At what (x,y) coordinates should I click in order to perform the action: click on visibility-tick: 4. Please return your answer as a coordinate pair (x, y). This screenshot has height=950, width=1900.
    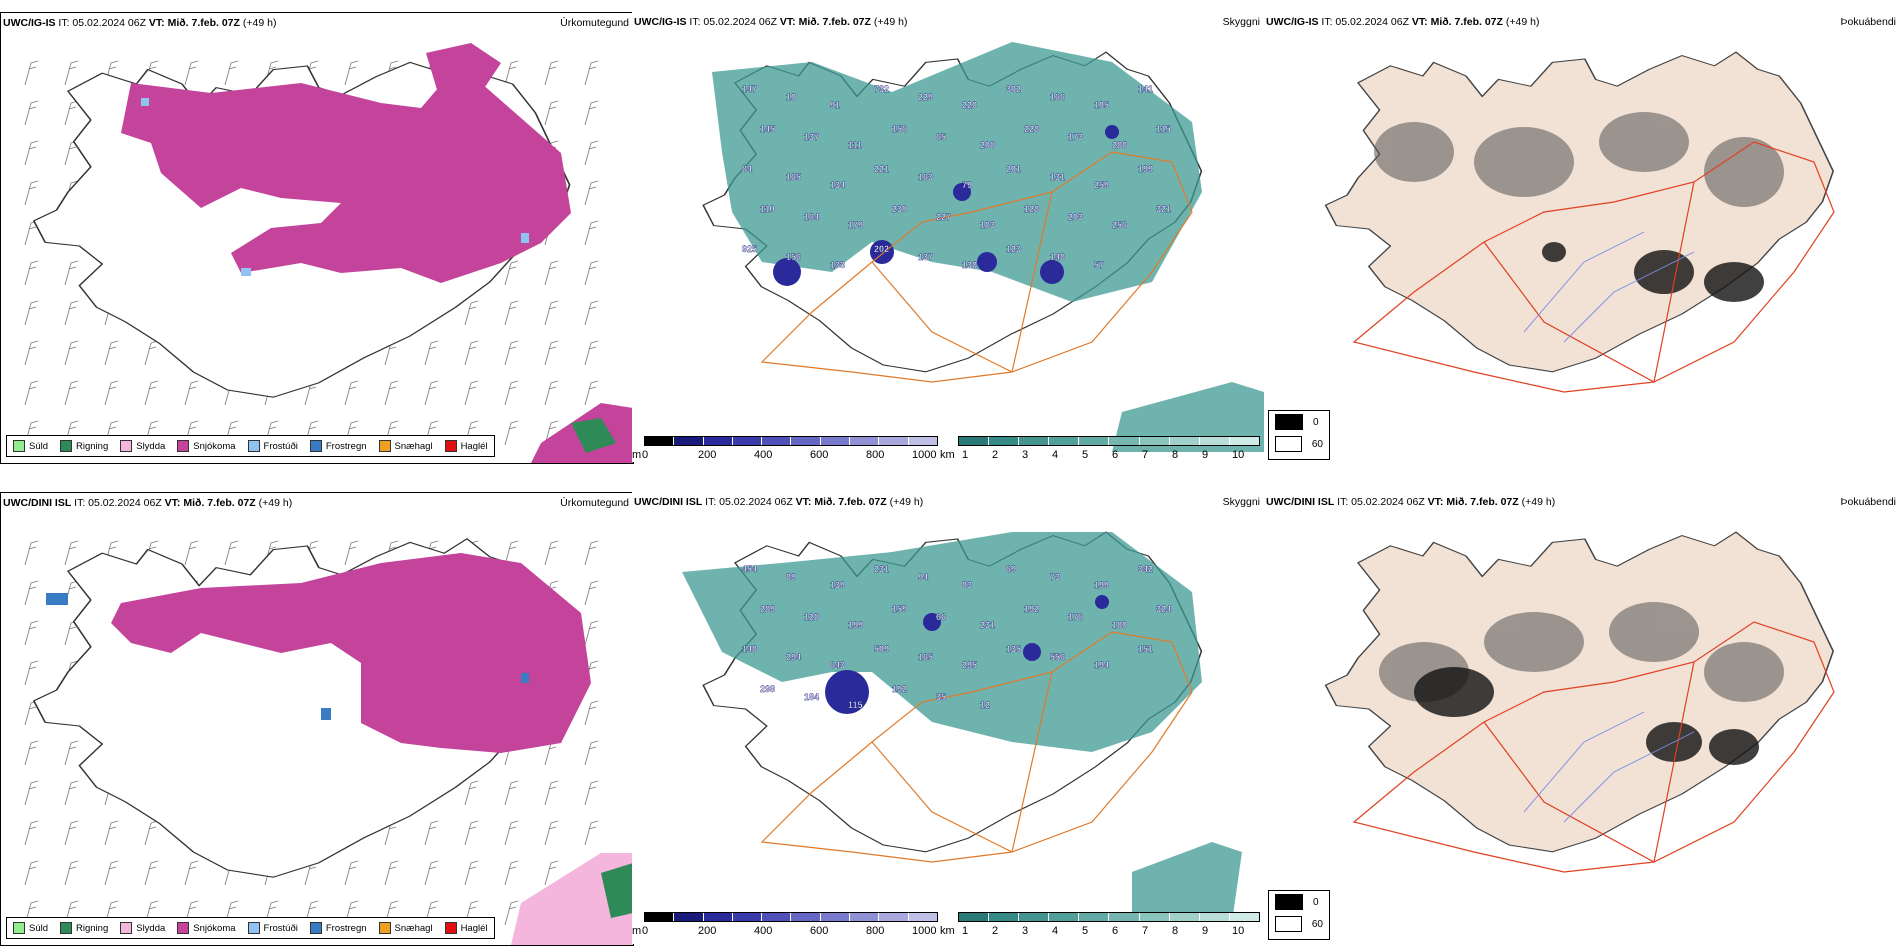
    Looking at the image, I should click on (1055, 931).